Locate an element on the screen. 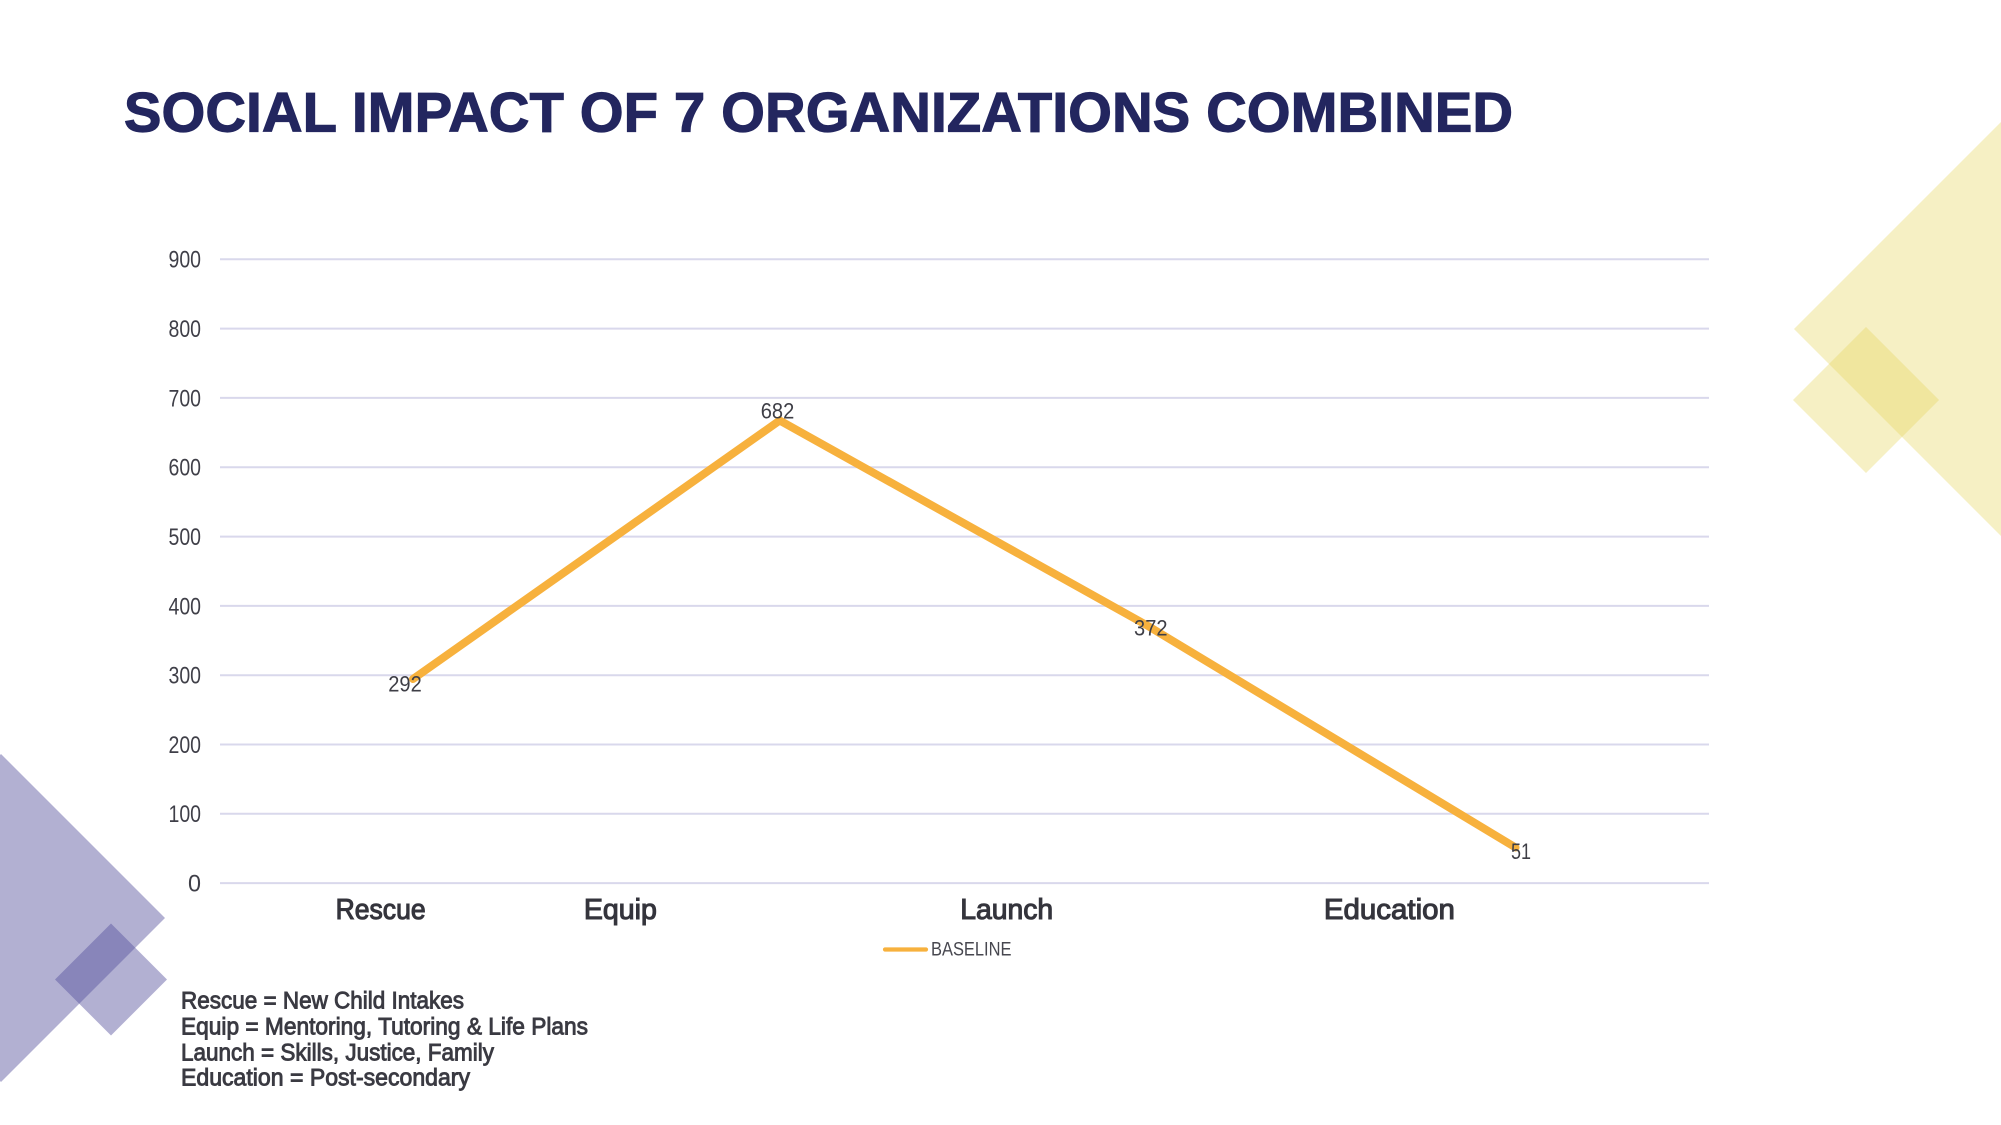  svg-text: 100 is located at coordinates (185, 814).